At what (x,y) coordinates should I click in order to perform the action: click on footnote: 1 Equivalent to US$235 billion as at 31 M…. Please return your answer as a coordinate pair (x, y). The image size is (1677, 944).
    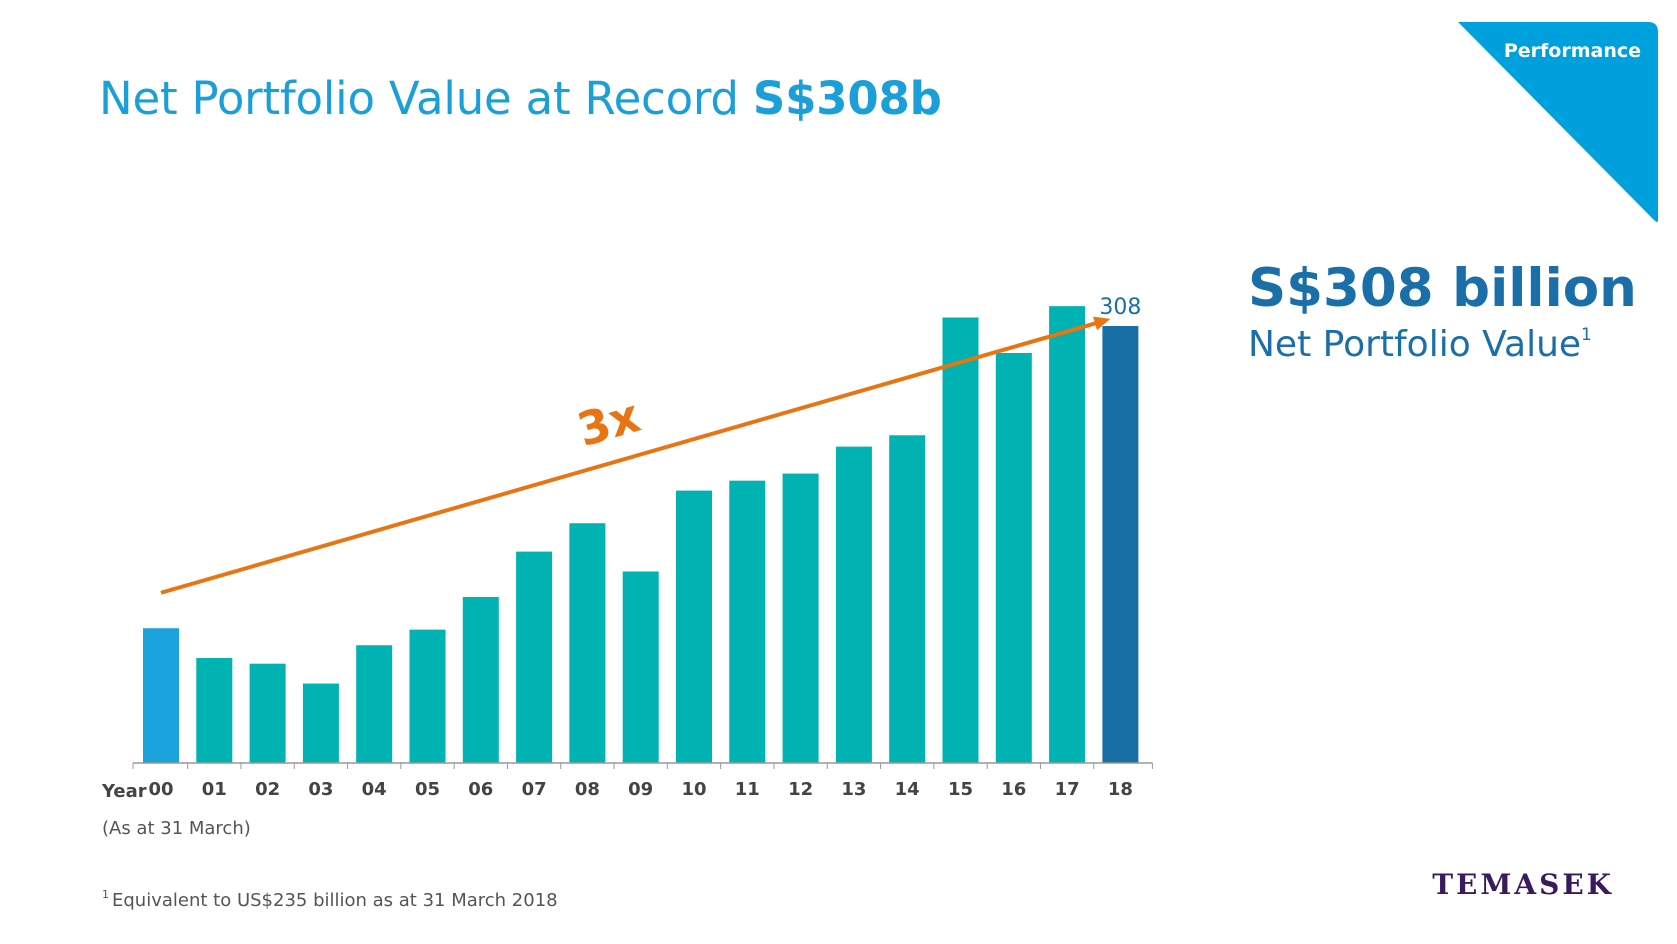
    Looking at the image, I should click on (330, 899).